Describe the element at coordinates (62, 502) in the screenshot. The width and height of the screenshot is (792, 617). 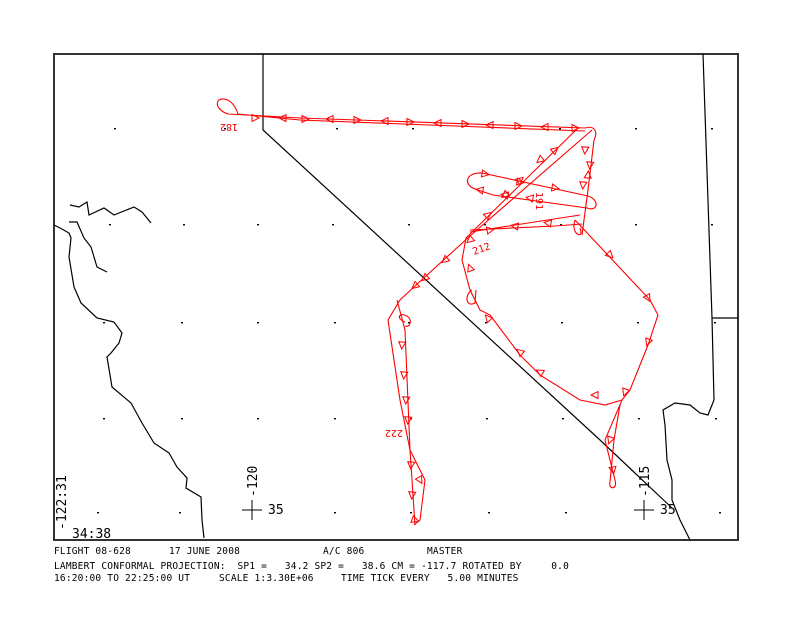
I see `corner-lon-label: -122:31` at that location.